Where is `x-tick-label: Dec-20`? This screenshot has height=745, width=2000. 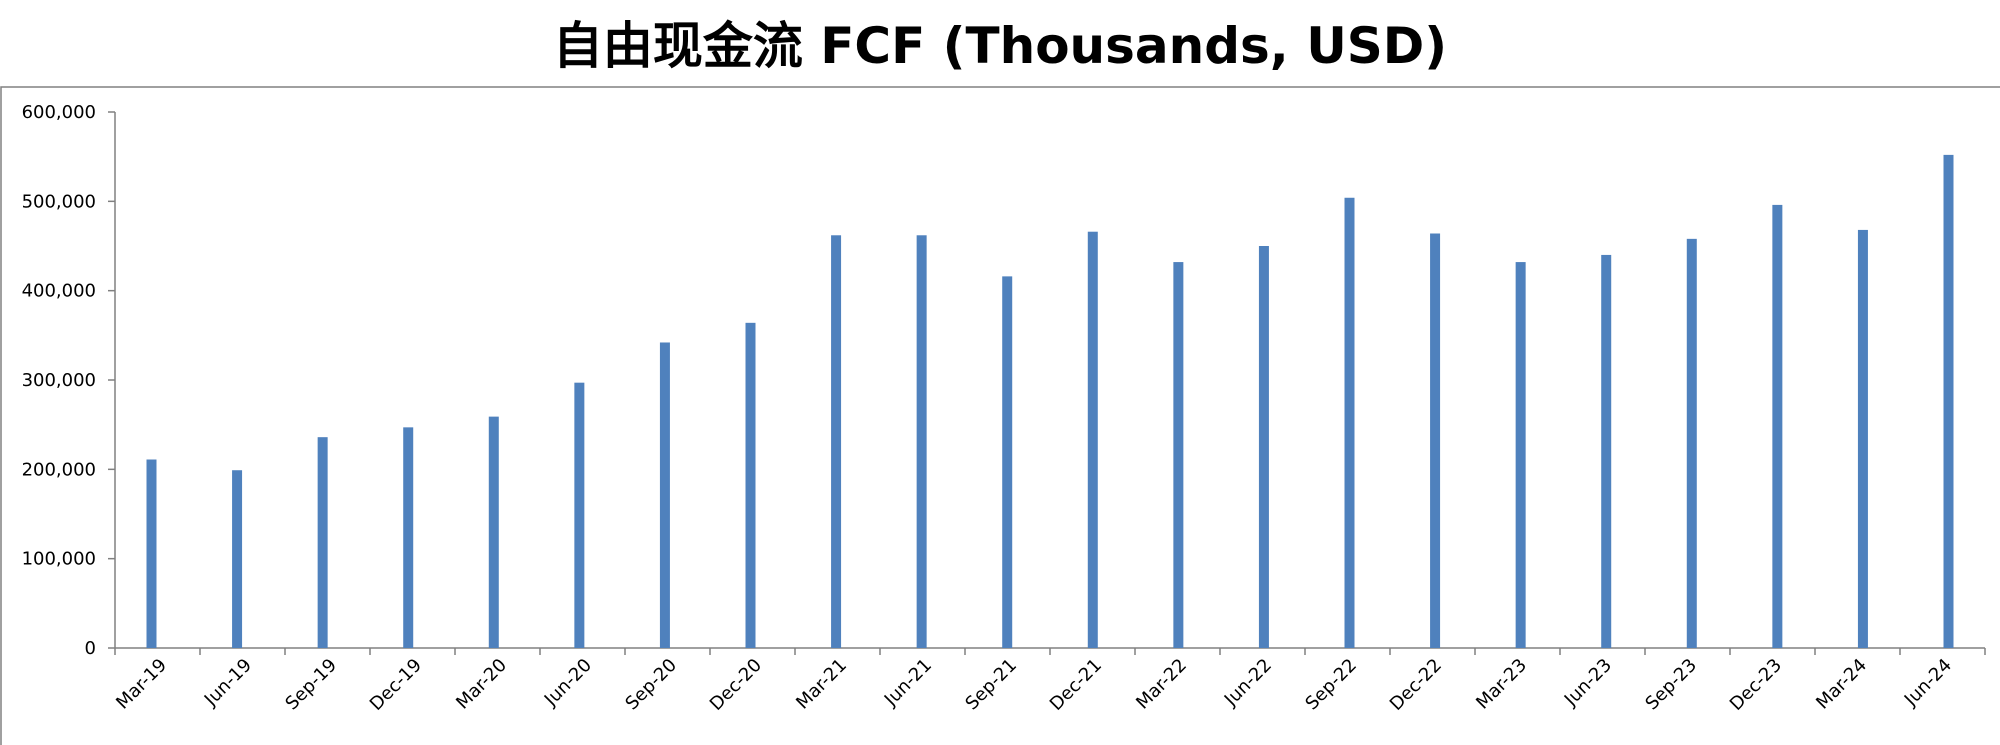 x-tick-label: Dec-20 is located at coordinates (736, 685).